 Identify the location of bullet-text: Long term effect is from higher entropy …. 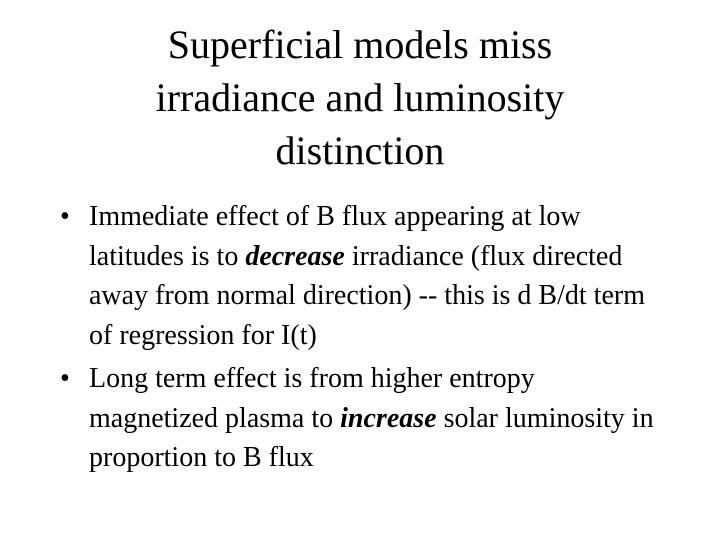
(312, 398).